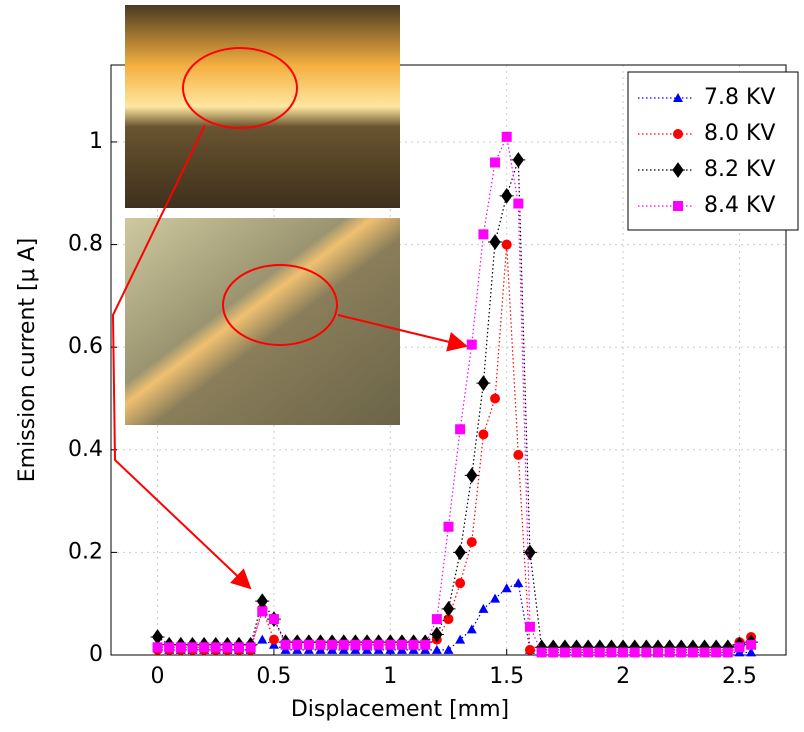 The height and width of the screenshot is (732, 804). Describe the element at coordinates (96, 654) in the screenshot. I see `y-tick-label: 0` at that location.